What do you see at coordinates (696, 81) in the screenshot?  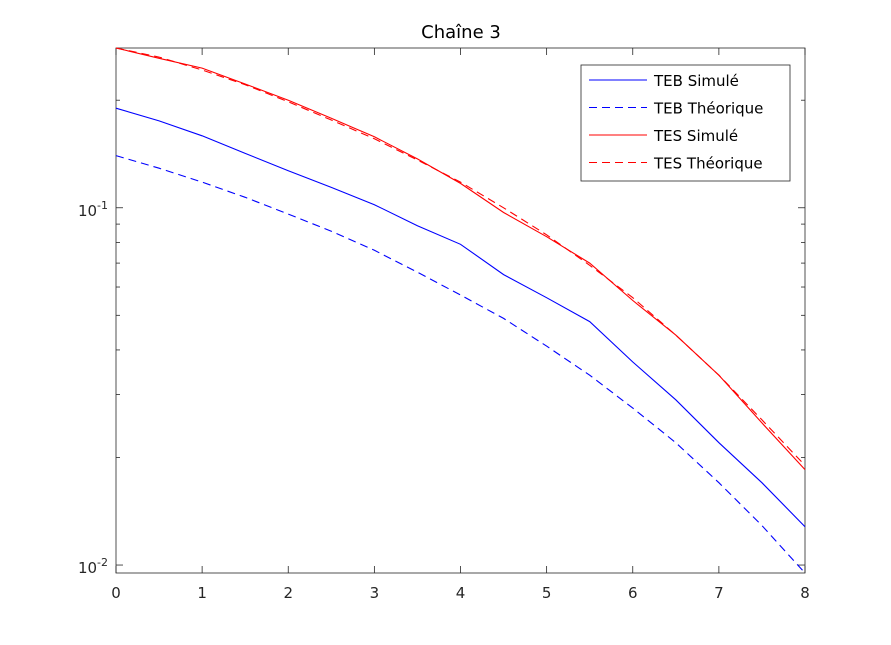 I see `legend-label: TEB Simulé` at bounding box center [696, 81].